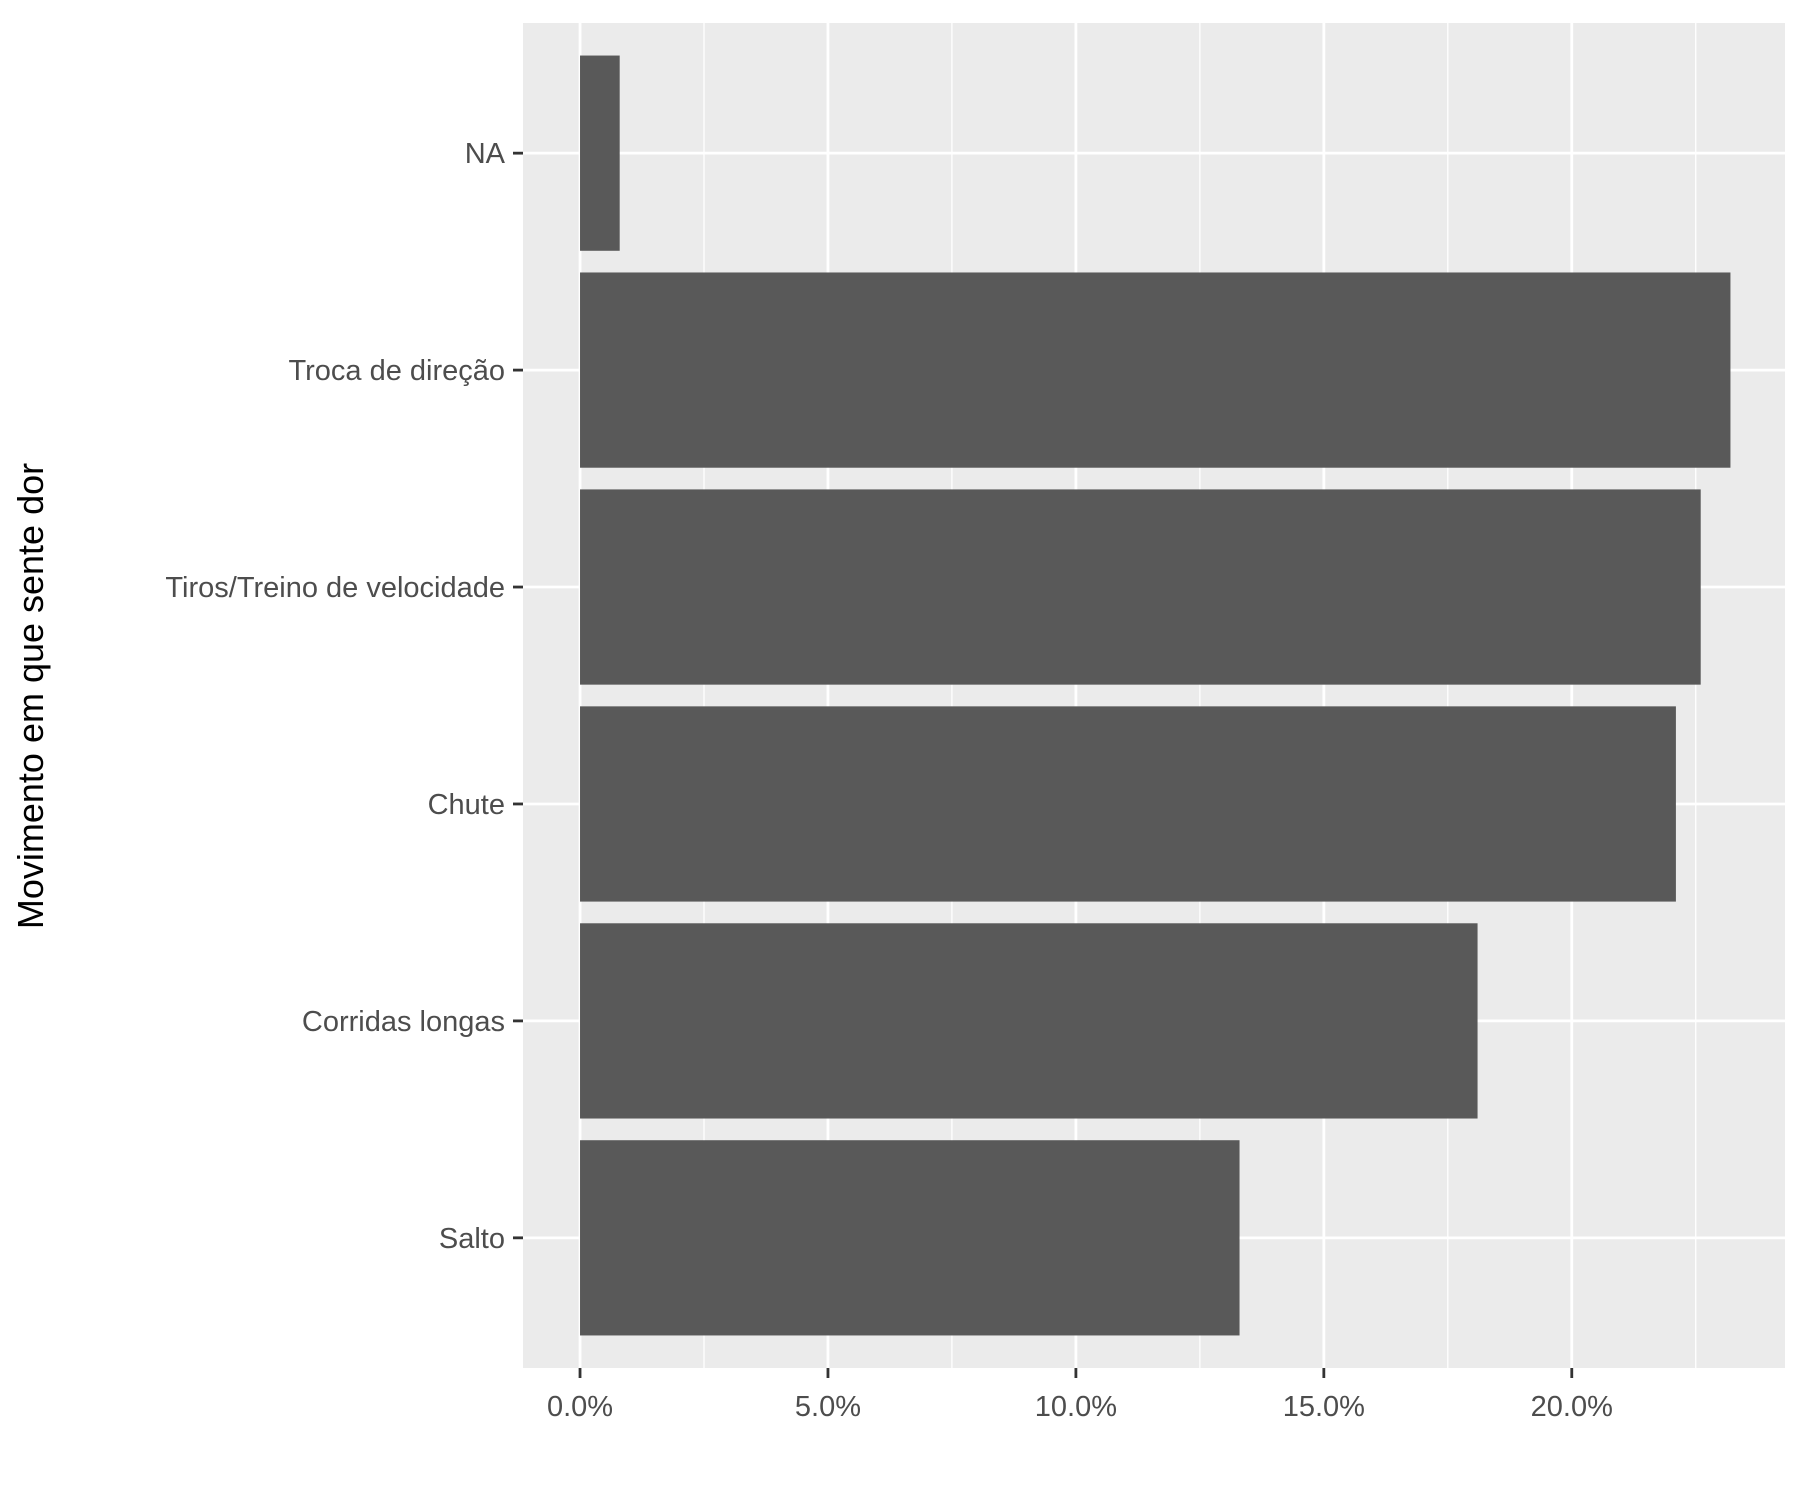  Describe the element at coordinates (30, 696) in the screenshot. I see `y-axis-title: Movimento em que sente dor` at that location.